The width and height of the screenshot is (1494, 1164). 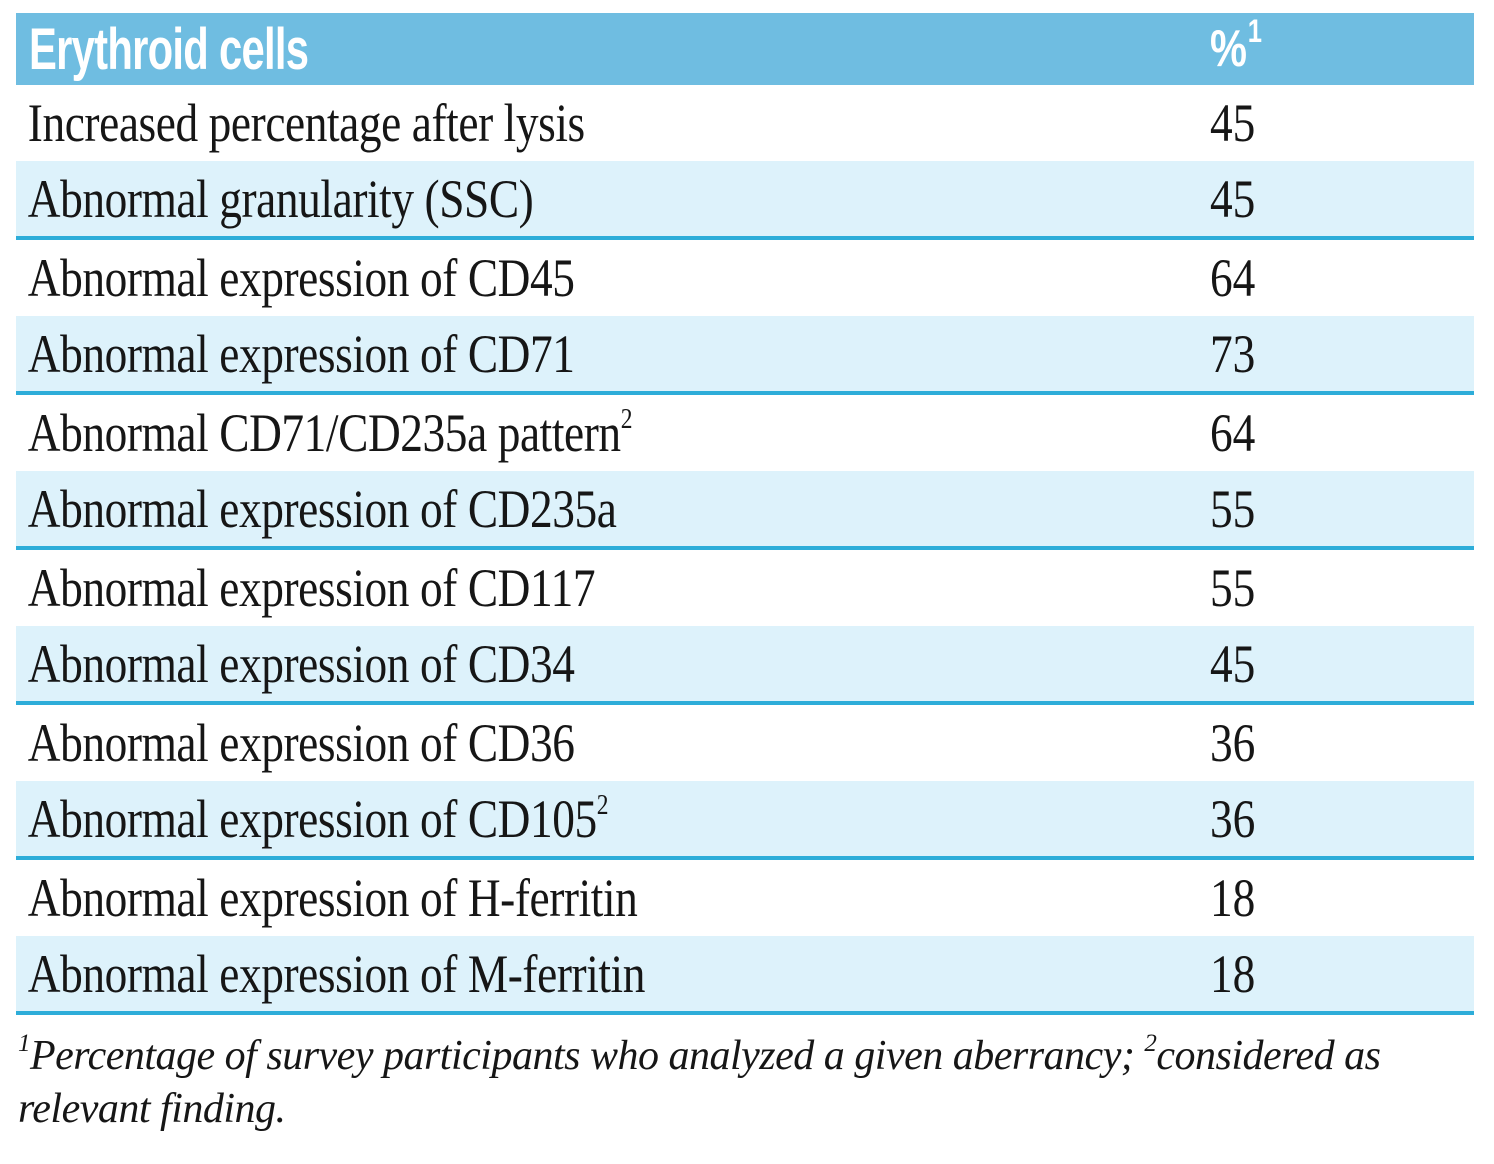 What do you see at coordinates (1150, 1043) in the screenshot?
I see `footnote-marker-2: 2` at bounding box center [1150, 1043].